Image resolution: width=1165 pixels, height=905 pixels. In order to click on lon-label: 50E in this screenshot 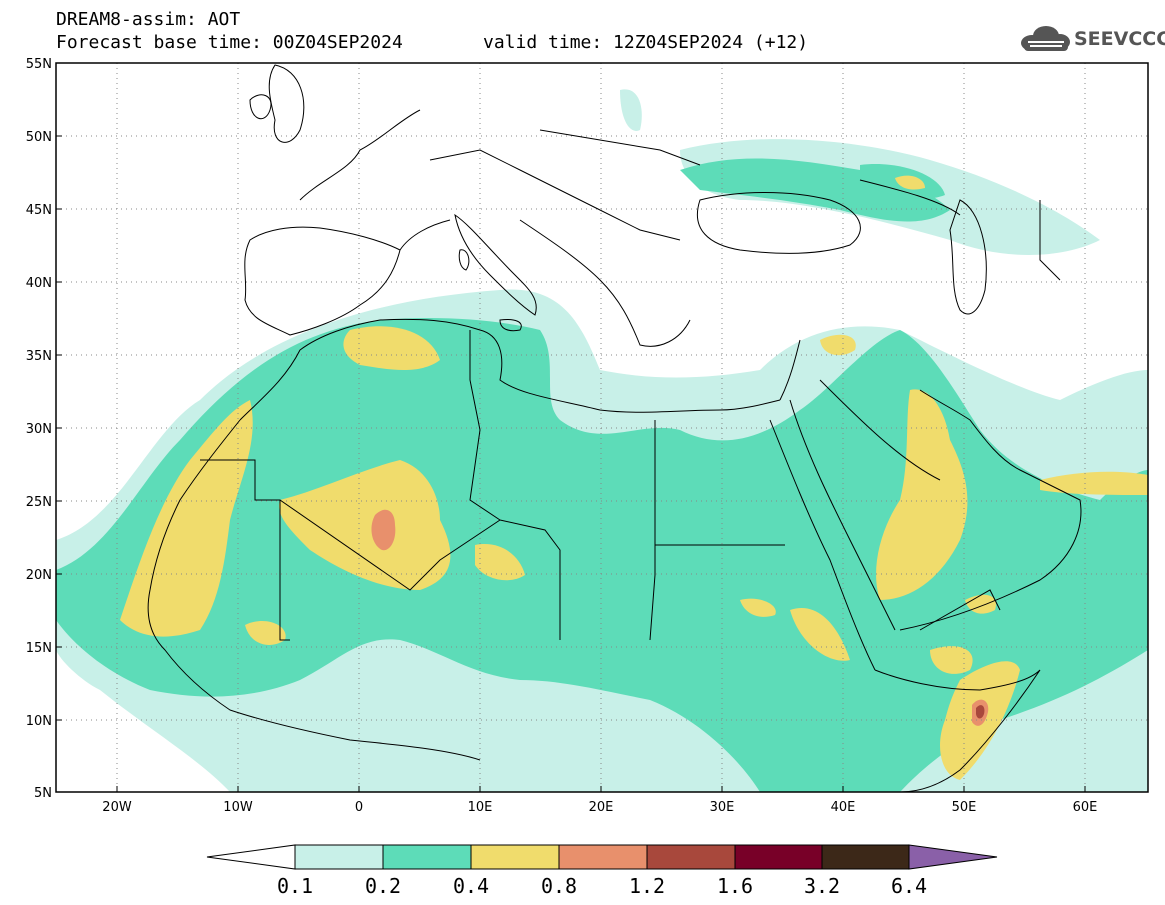, I will do `click(964, 807)`.